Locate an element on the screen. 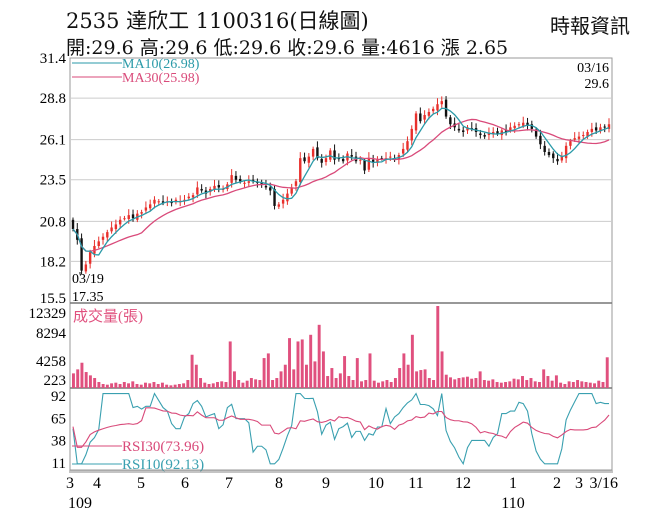 The height and width of the screenshot is (525, 656). x-tick-label: 1 is located at coordinates (513, 483).